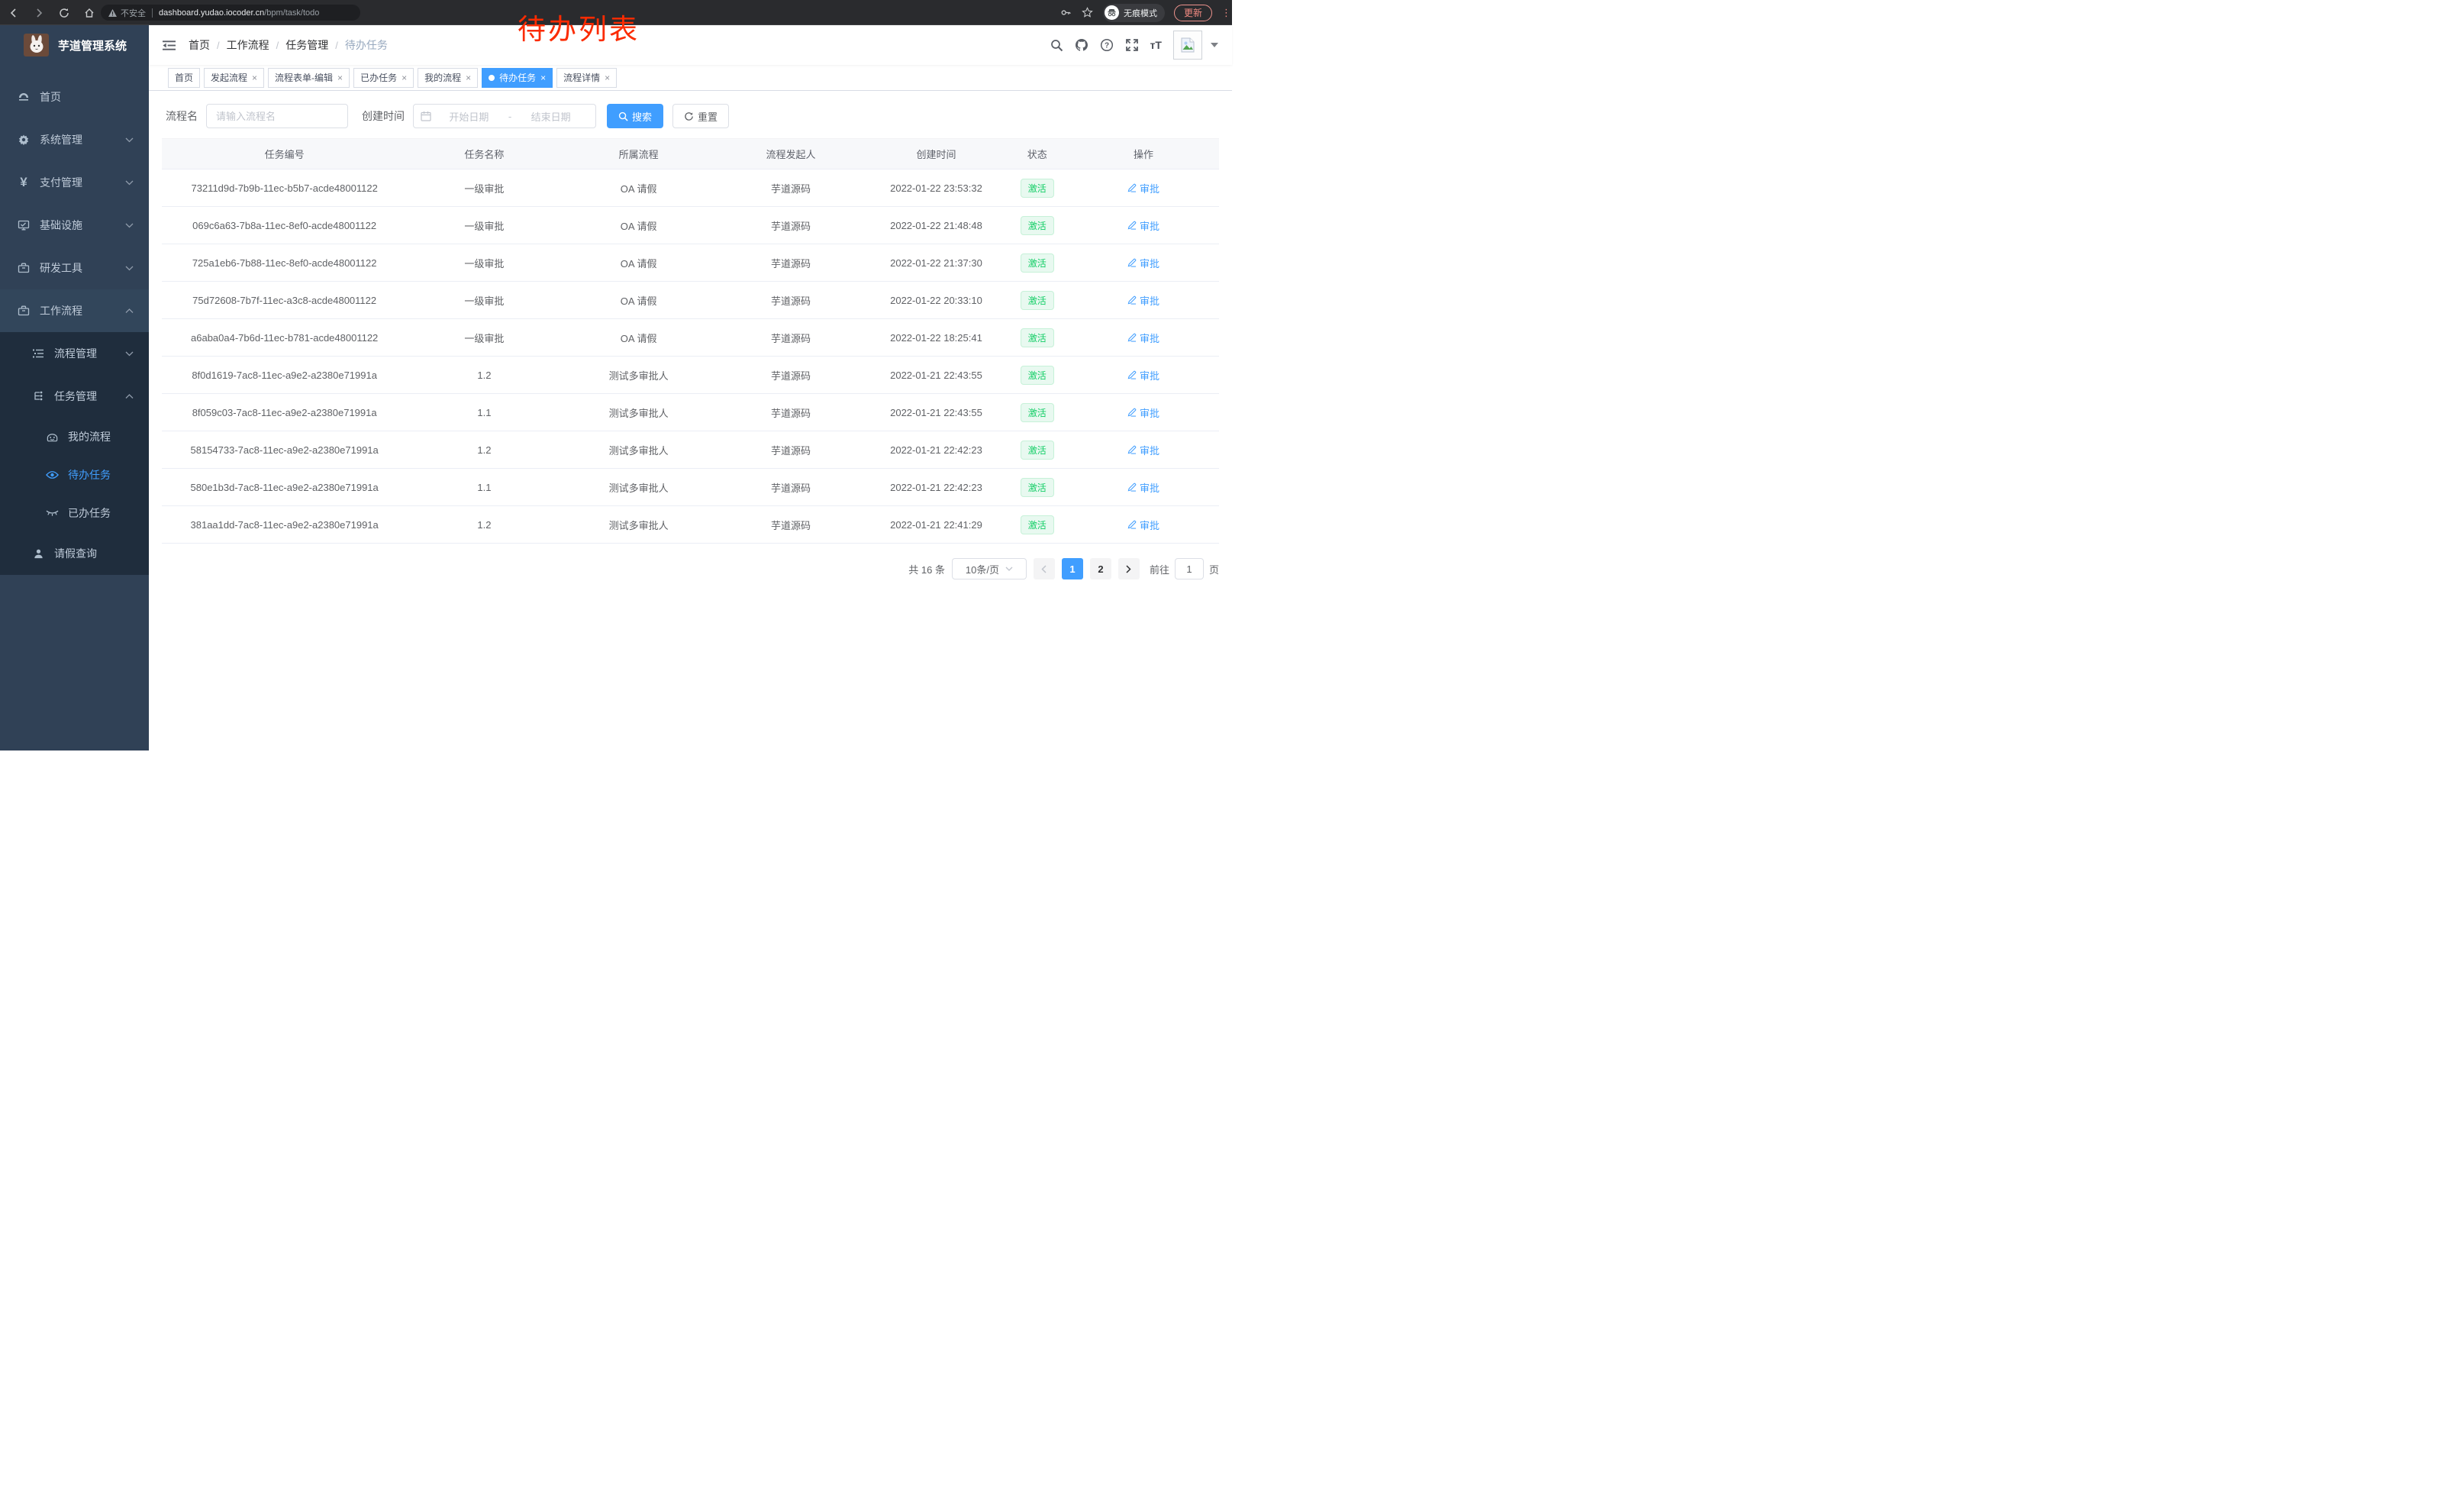  What do you see at coordinates (1107, 45) in the screenshot?
I see `help-icon: ?` at bounding box center [1107, 45].